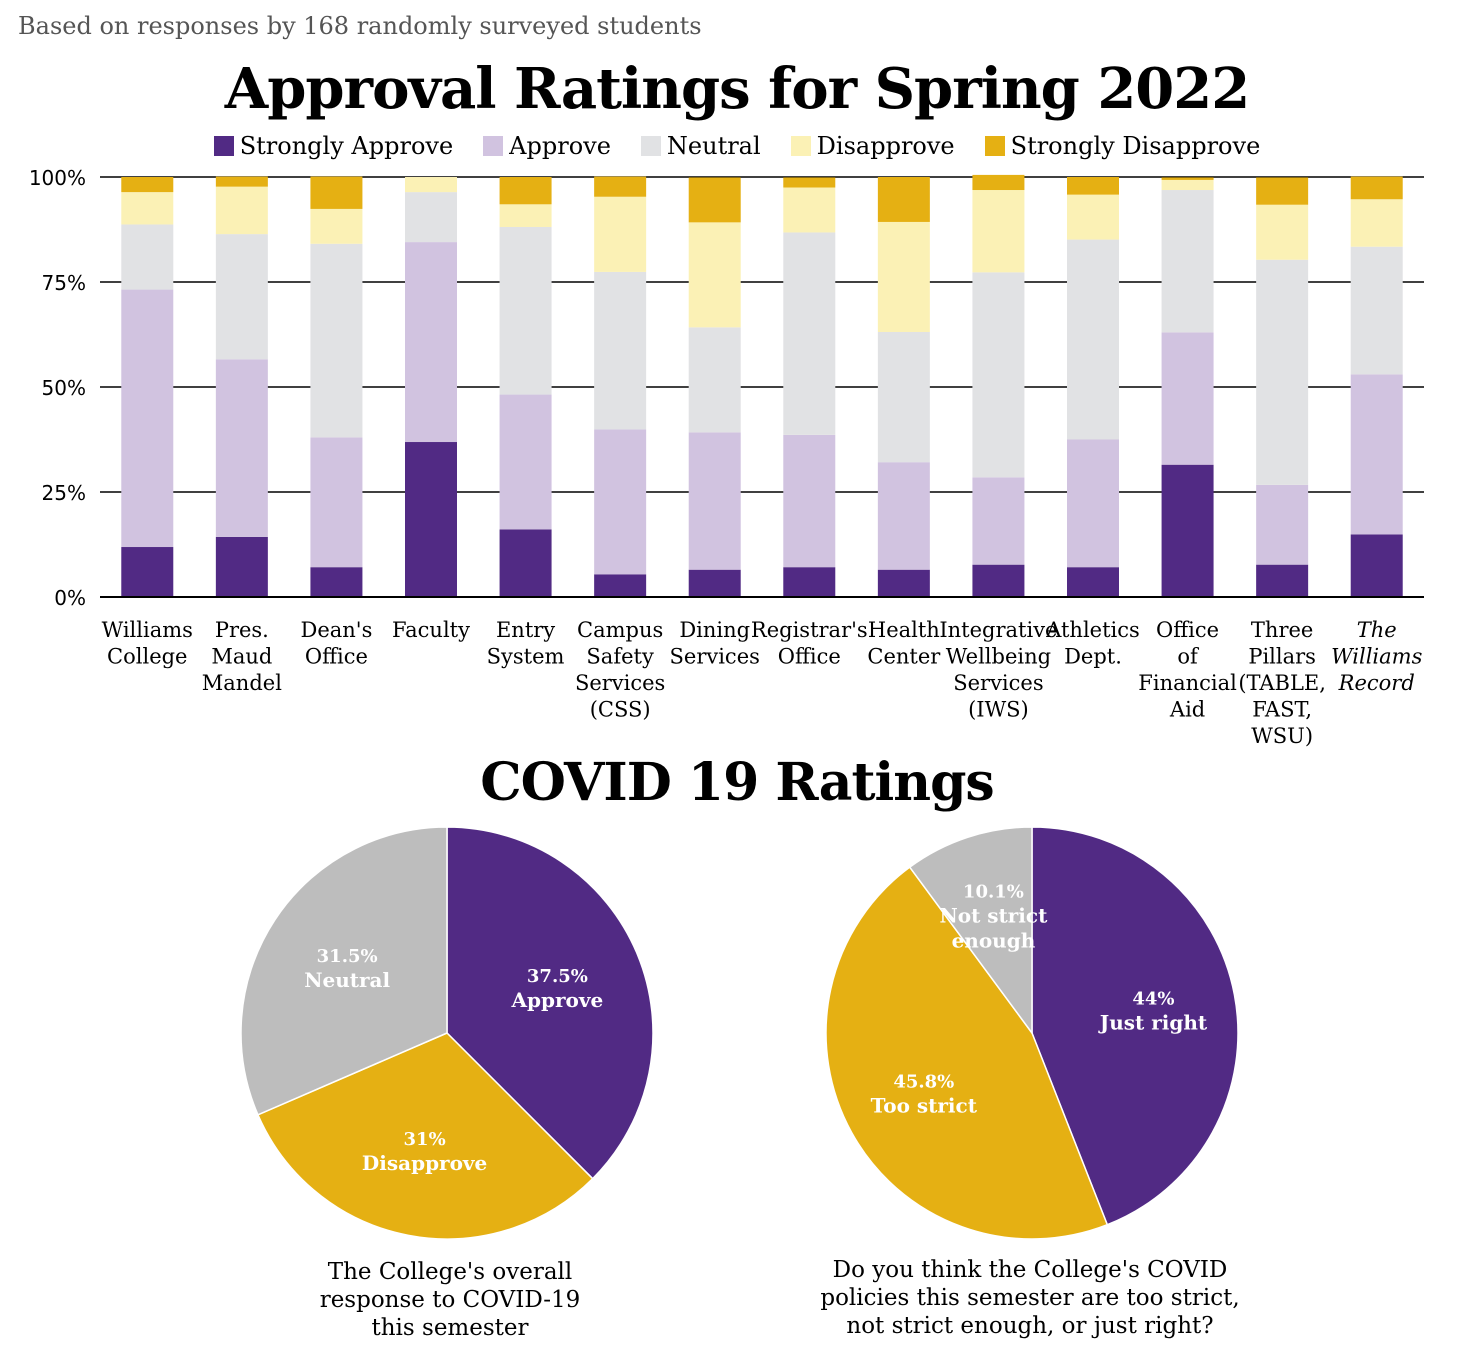 Image resolution: width=1474 pixels, height=1372 pixels. Describe the element at coordinates (904, 630) in the screenshot. I see `x-category-label: Health` at that location.